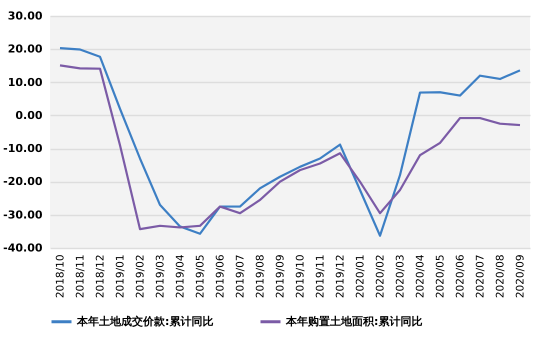  Describe the element at coordinates (320, 276) in the screenshot. I see `x-tick-label: 2019/11` at that location.